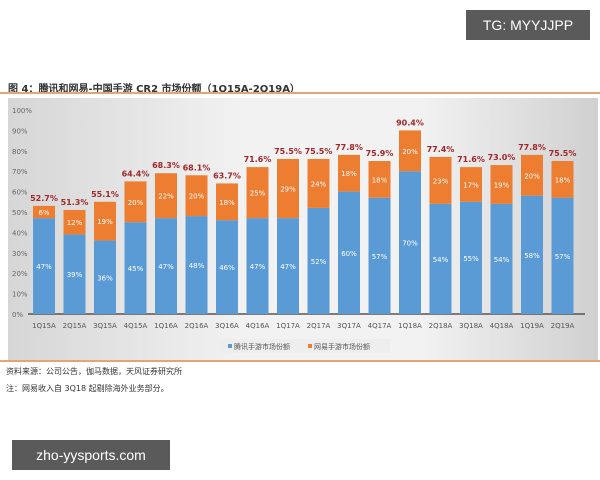  Describe the element at coordinates (154, 89) in the screenshot. I see `chart-title: 图 4：腾讯和网易-中国手游 CR2 市场份额（1Q15A-2Q19A）` at that location.